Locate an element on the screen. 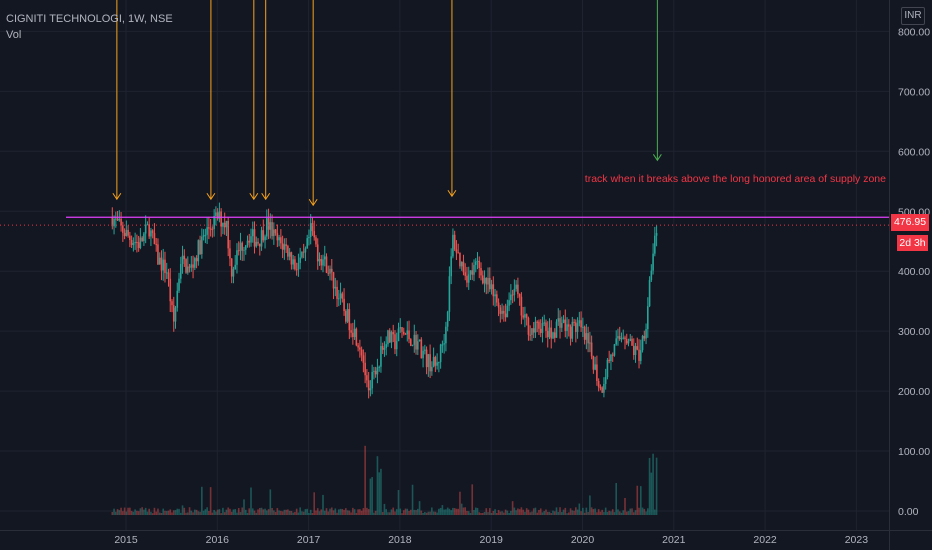 Image resolution: width=932 pixels, height=550 pixels. price-tick-label: 0.00 is located at coordinates (908, 512).